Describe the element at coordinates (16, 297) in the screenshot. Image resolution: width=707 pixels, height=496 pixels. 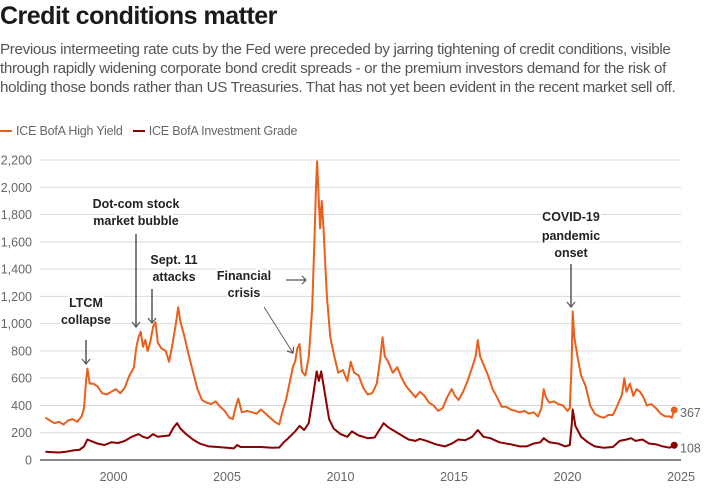
I see `y-tick-label: 1,200` at that location.